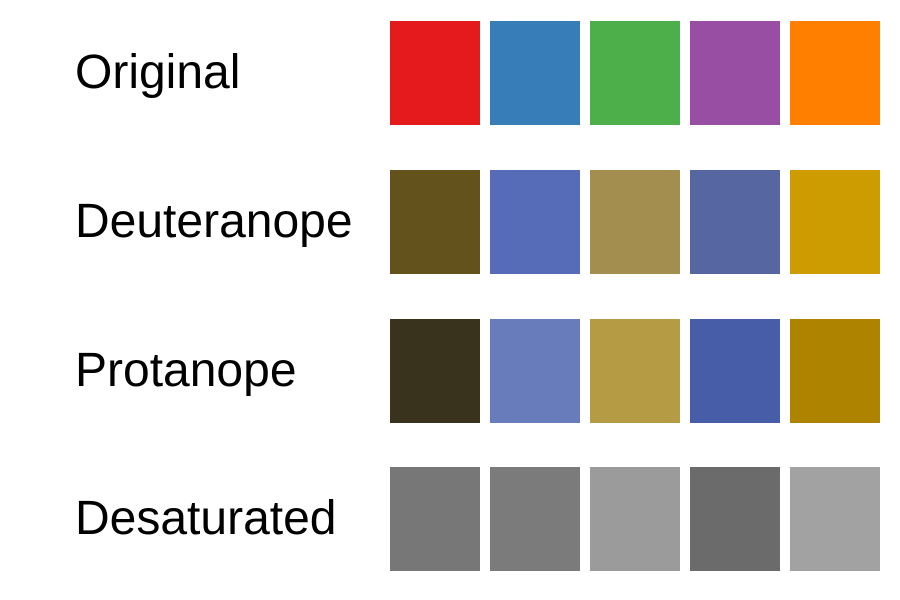 The height and width of the screenshot is (600, 900). Describe the element at coordinates (158, 72) in the screenshot. I see `row-label-original: Original` at that location.